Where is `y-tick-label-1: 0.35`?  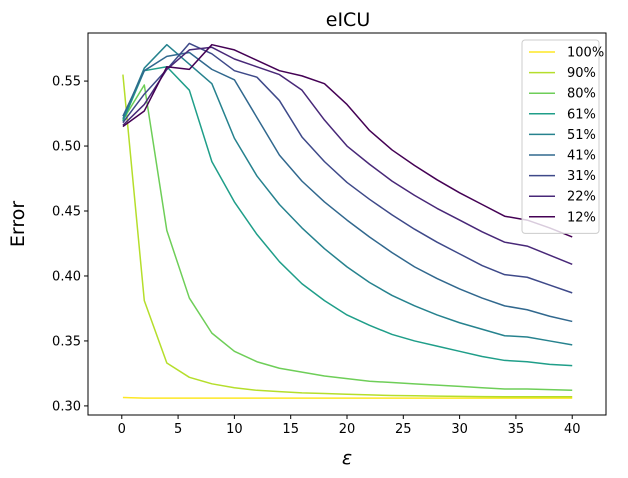
y-tick-label-1: 0.35 is located at coordinates (66, 341).